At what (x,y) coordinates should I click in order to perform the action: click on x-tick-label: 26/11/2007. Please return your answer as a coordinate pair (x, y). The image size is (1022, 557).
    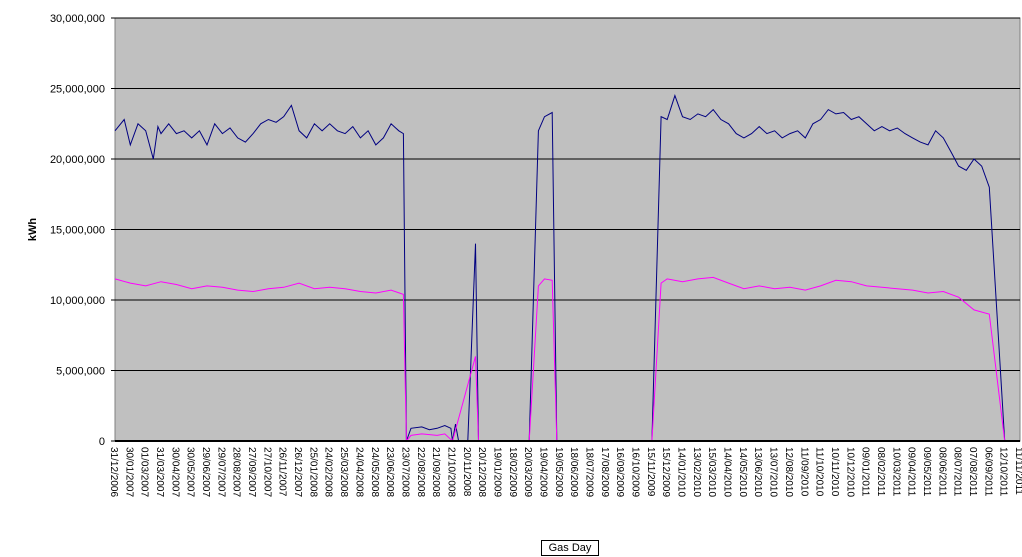
    Looking at the image, I should click on (282, 472).